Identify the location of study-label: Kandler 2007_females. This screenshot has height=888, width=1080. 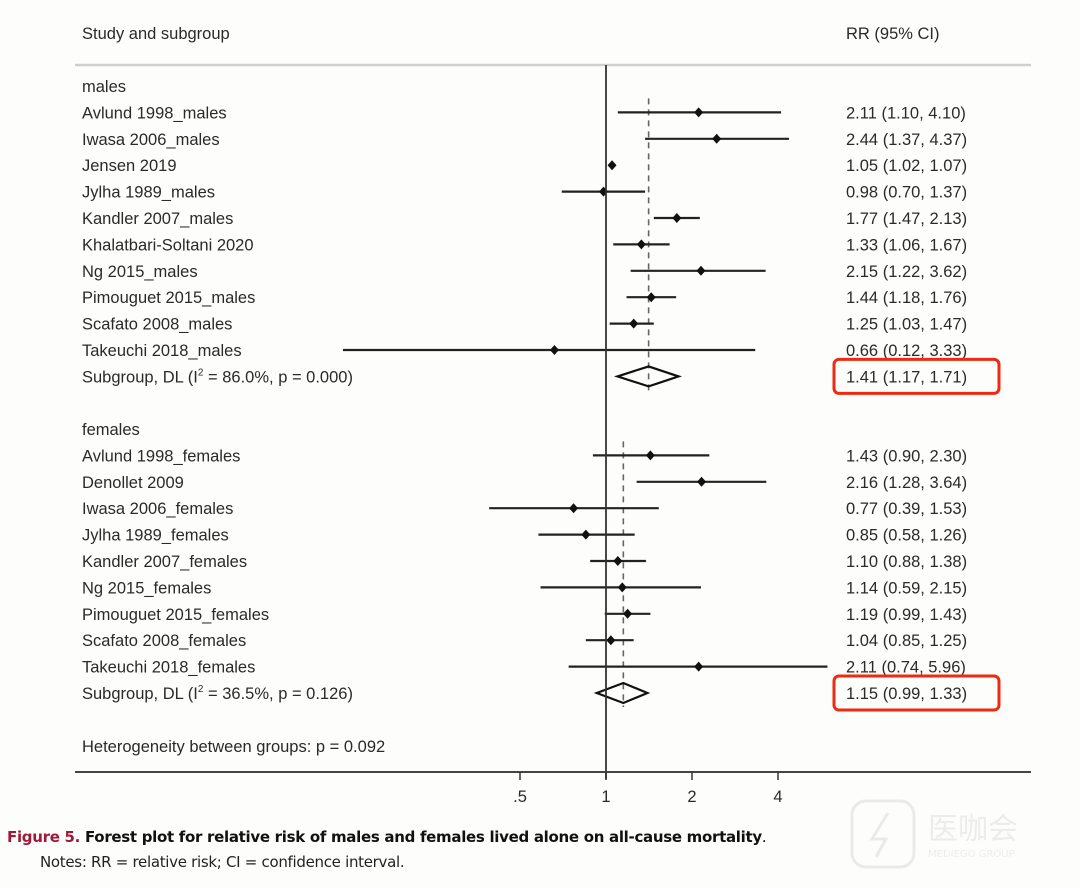
(164, 562).